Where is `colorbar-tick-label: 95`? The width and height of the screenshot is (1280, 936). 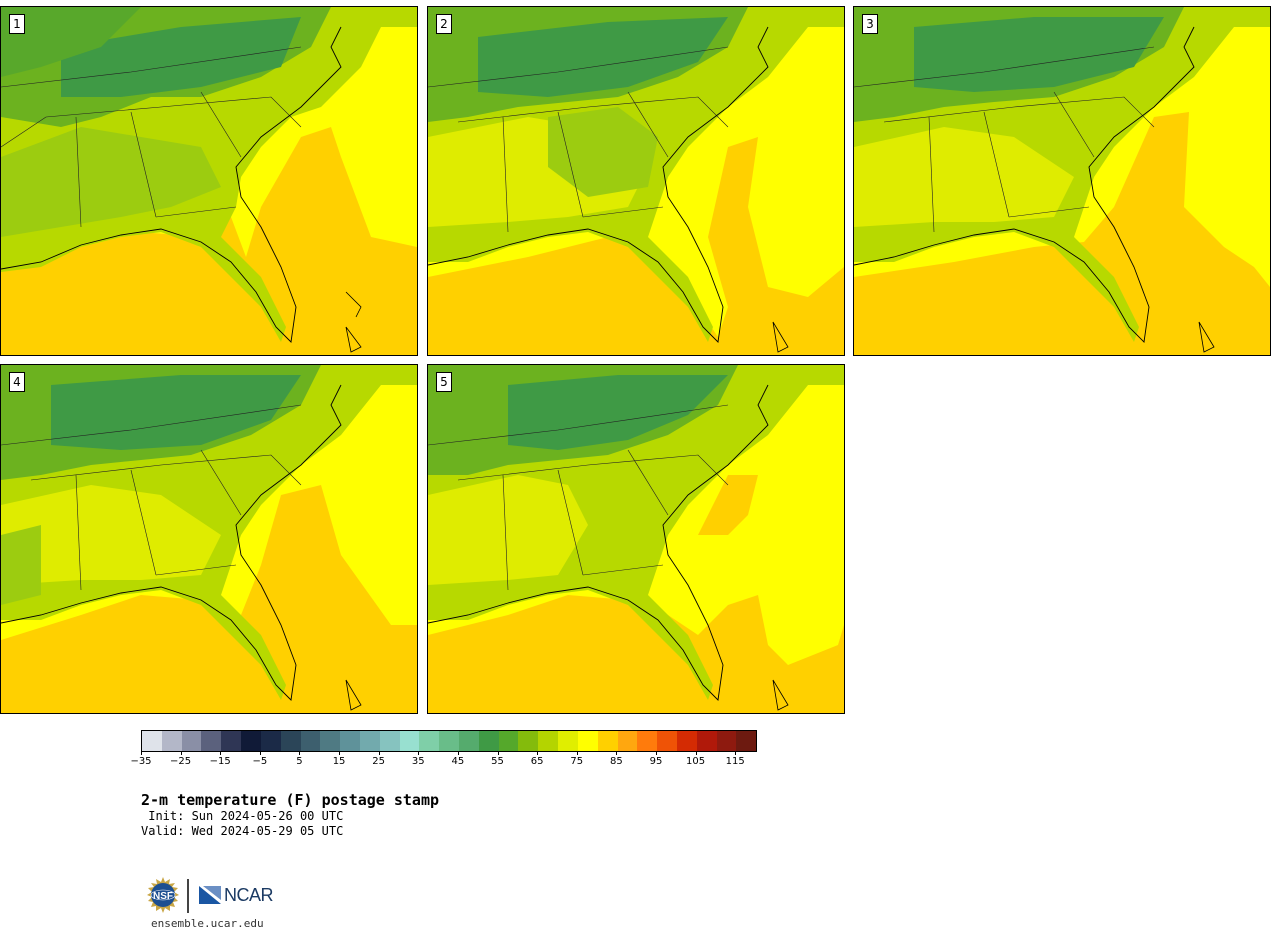 colorbar-tick-label: 95 is located at coordinates (656, 761).